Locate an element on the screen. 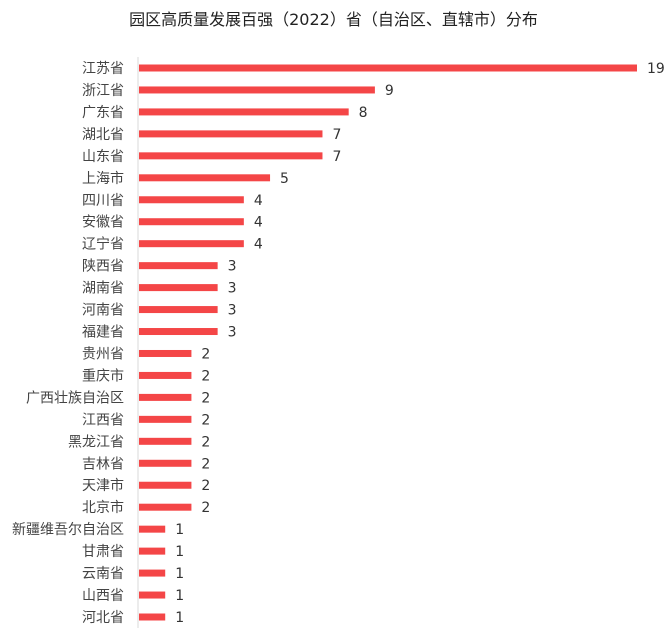  category-label: 江苏省 is located at coordinates (103, 69).